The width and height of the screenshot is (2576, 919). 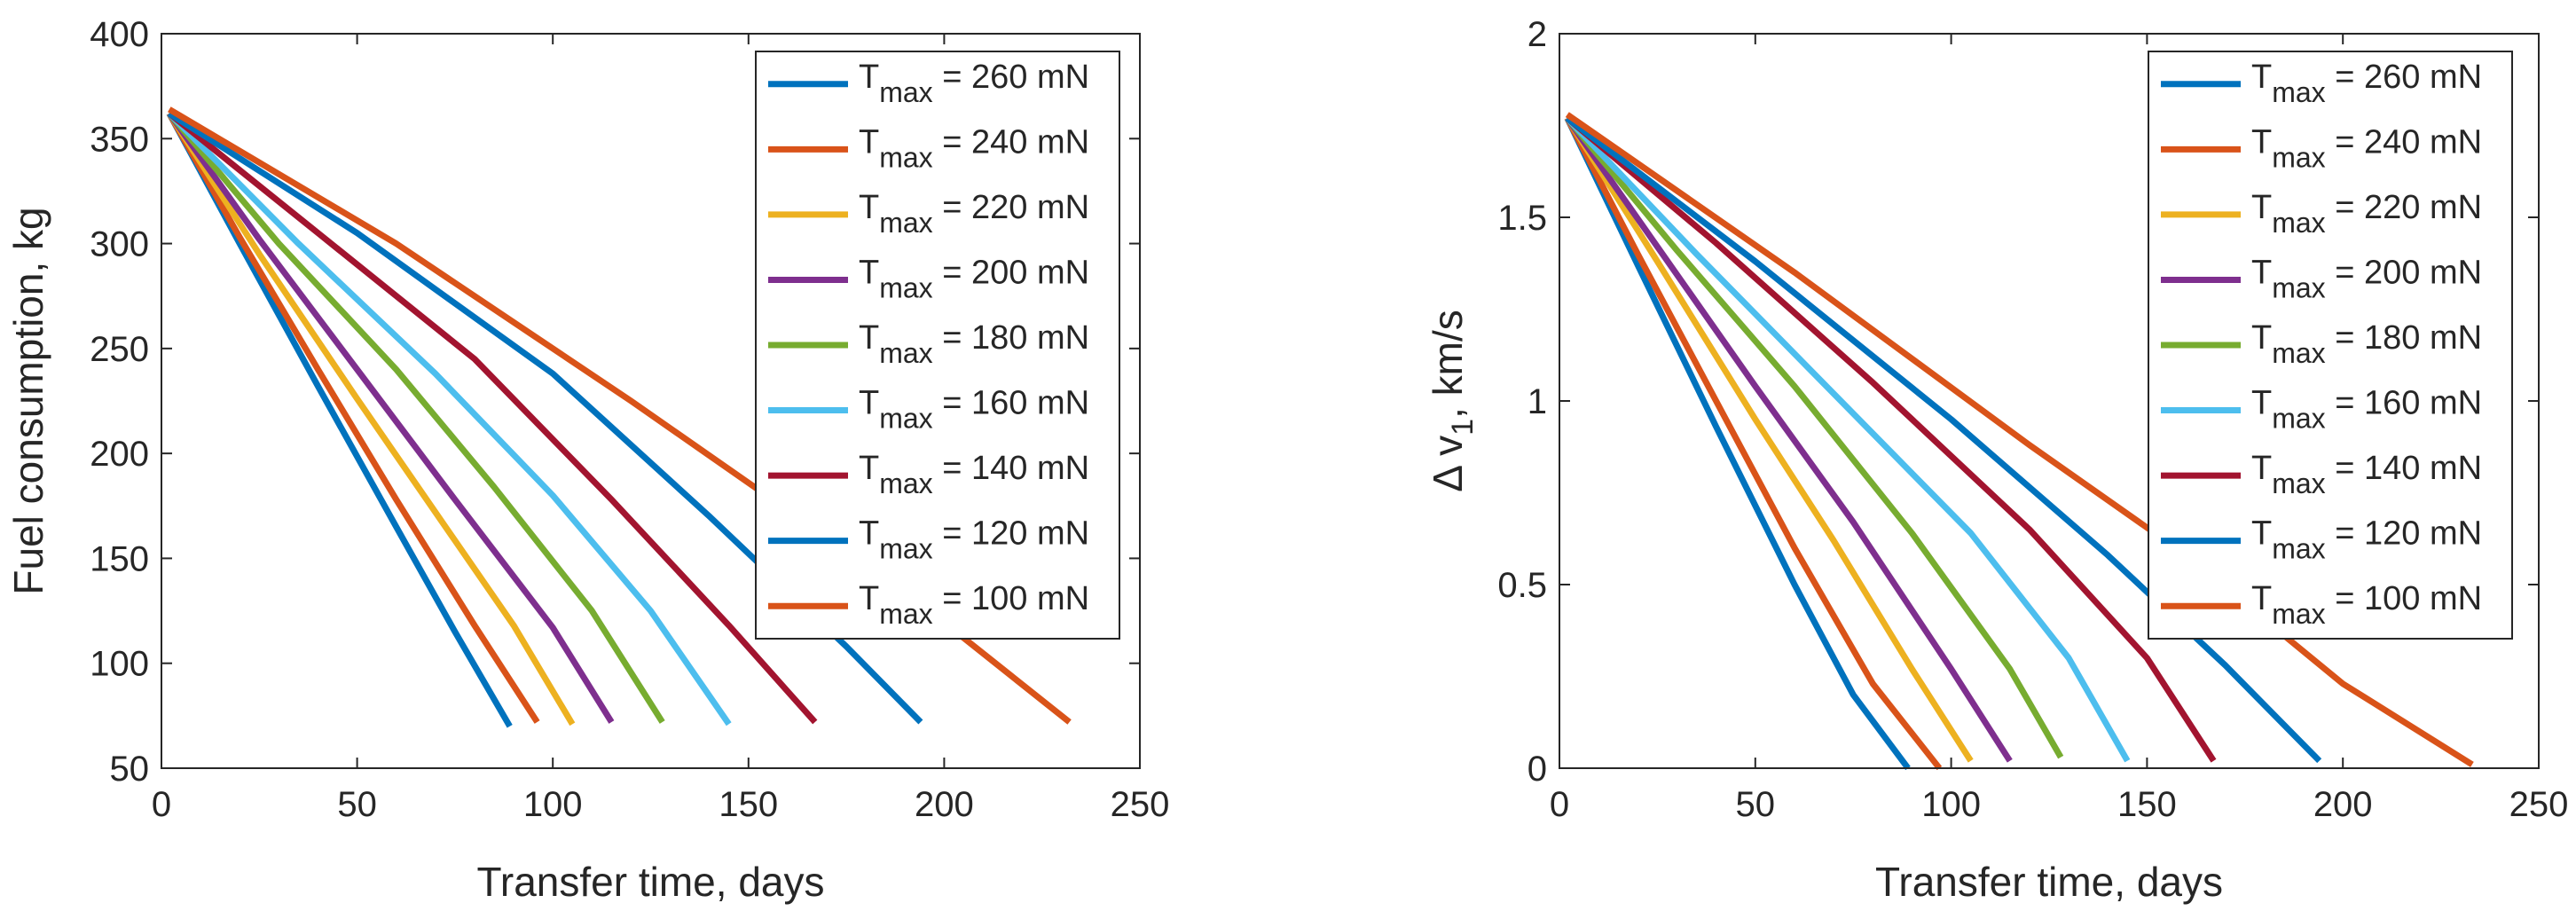 I want to click on y-tick-label: 50, so click(x=130, y=769).